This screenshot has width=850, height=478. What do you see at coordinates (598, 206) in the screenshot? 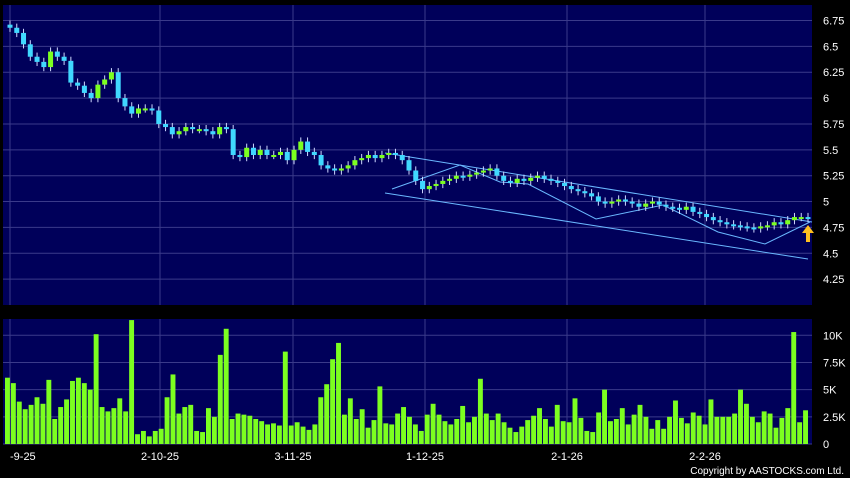
I see `trend-channel` at bounding box center [598, 206].